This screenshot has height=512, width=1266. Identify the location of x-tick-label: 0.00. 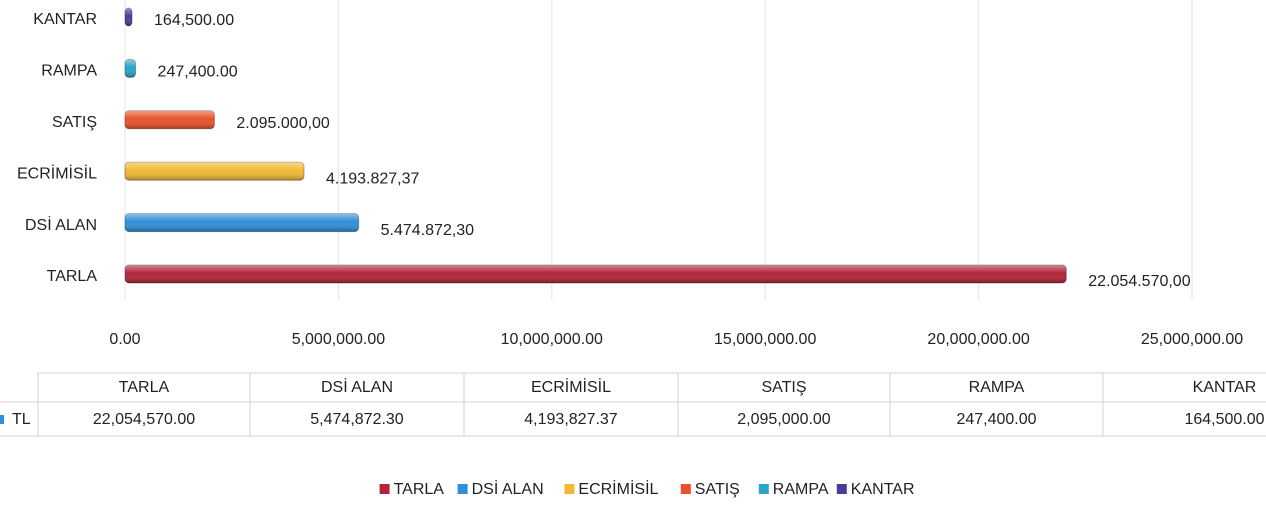
(124, 339).